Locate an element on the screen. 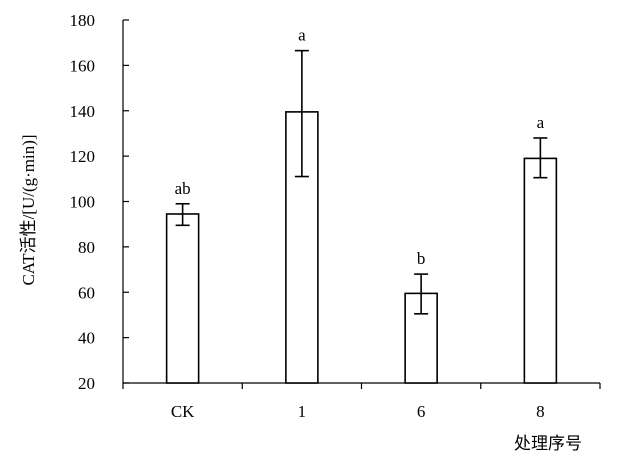  x-tick-label: 6 is located at coordinates (421, 411).